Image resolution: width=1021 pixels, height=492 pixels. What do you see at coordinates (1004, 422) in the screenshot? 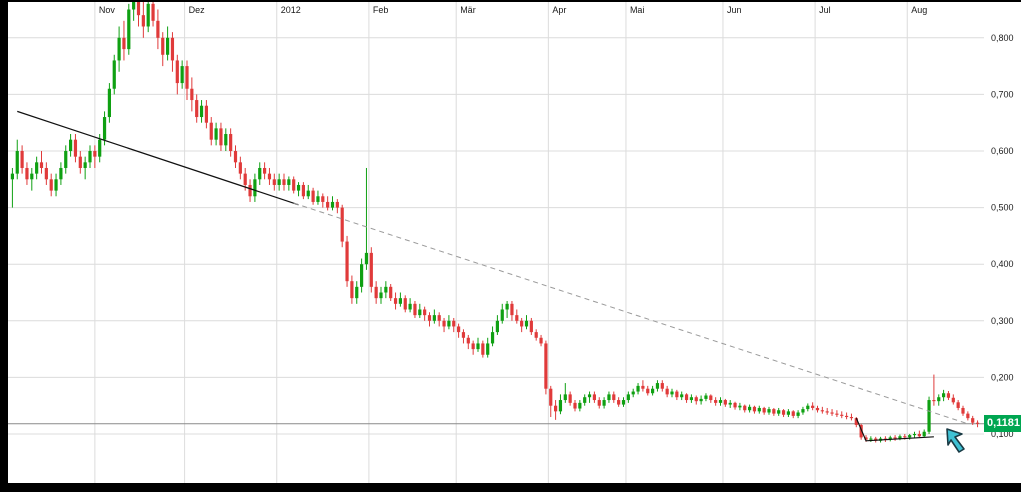
I see `last-price-value: 0,1181` at bounding box center [1004, 422].